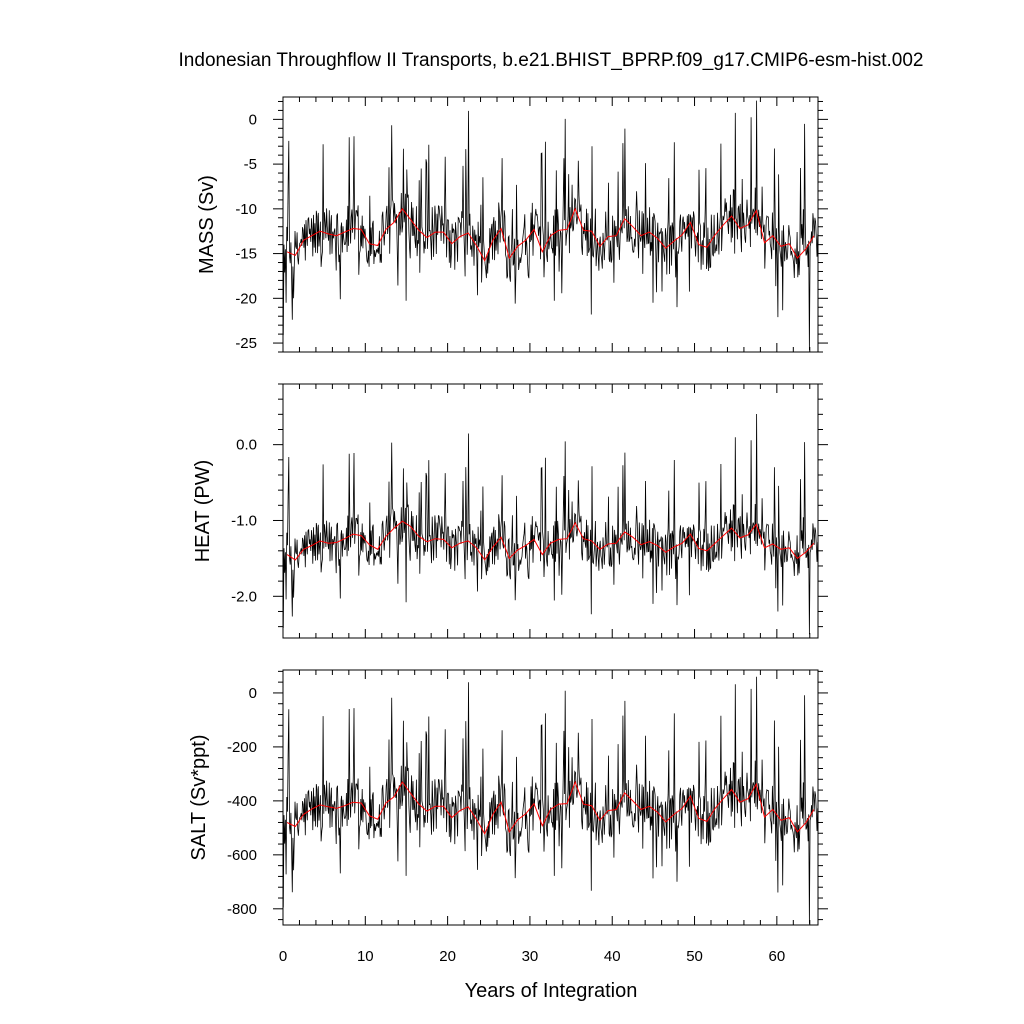  What do you see at coordinates (244, 520) in the screenshot?
I see `y-tick-label: -1.0` at bounding box center [244, 520].